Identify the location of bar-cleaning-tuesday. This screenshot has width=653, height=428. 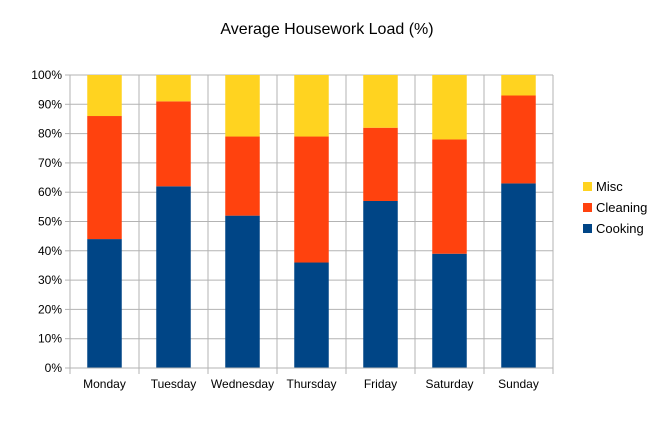
(173, 144).